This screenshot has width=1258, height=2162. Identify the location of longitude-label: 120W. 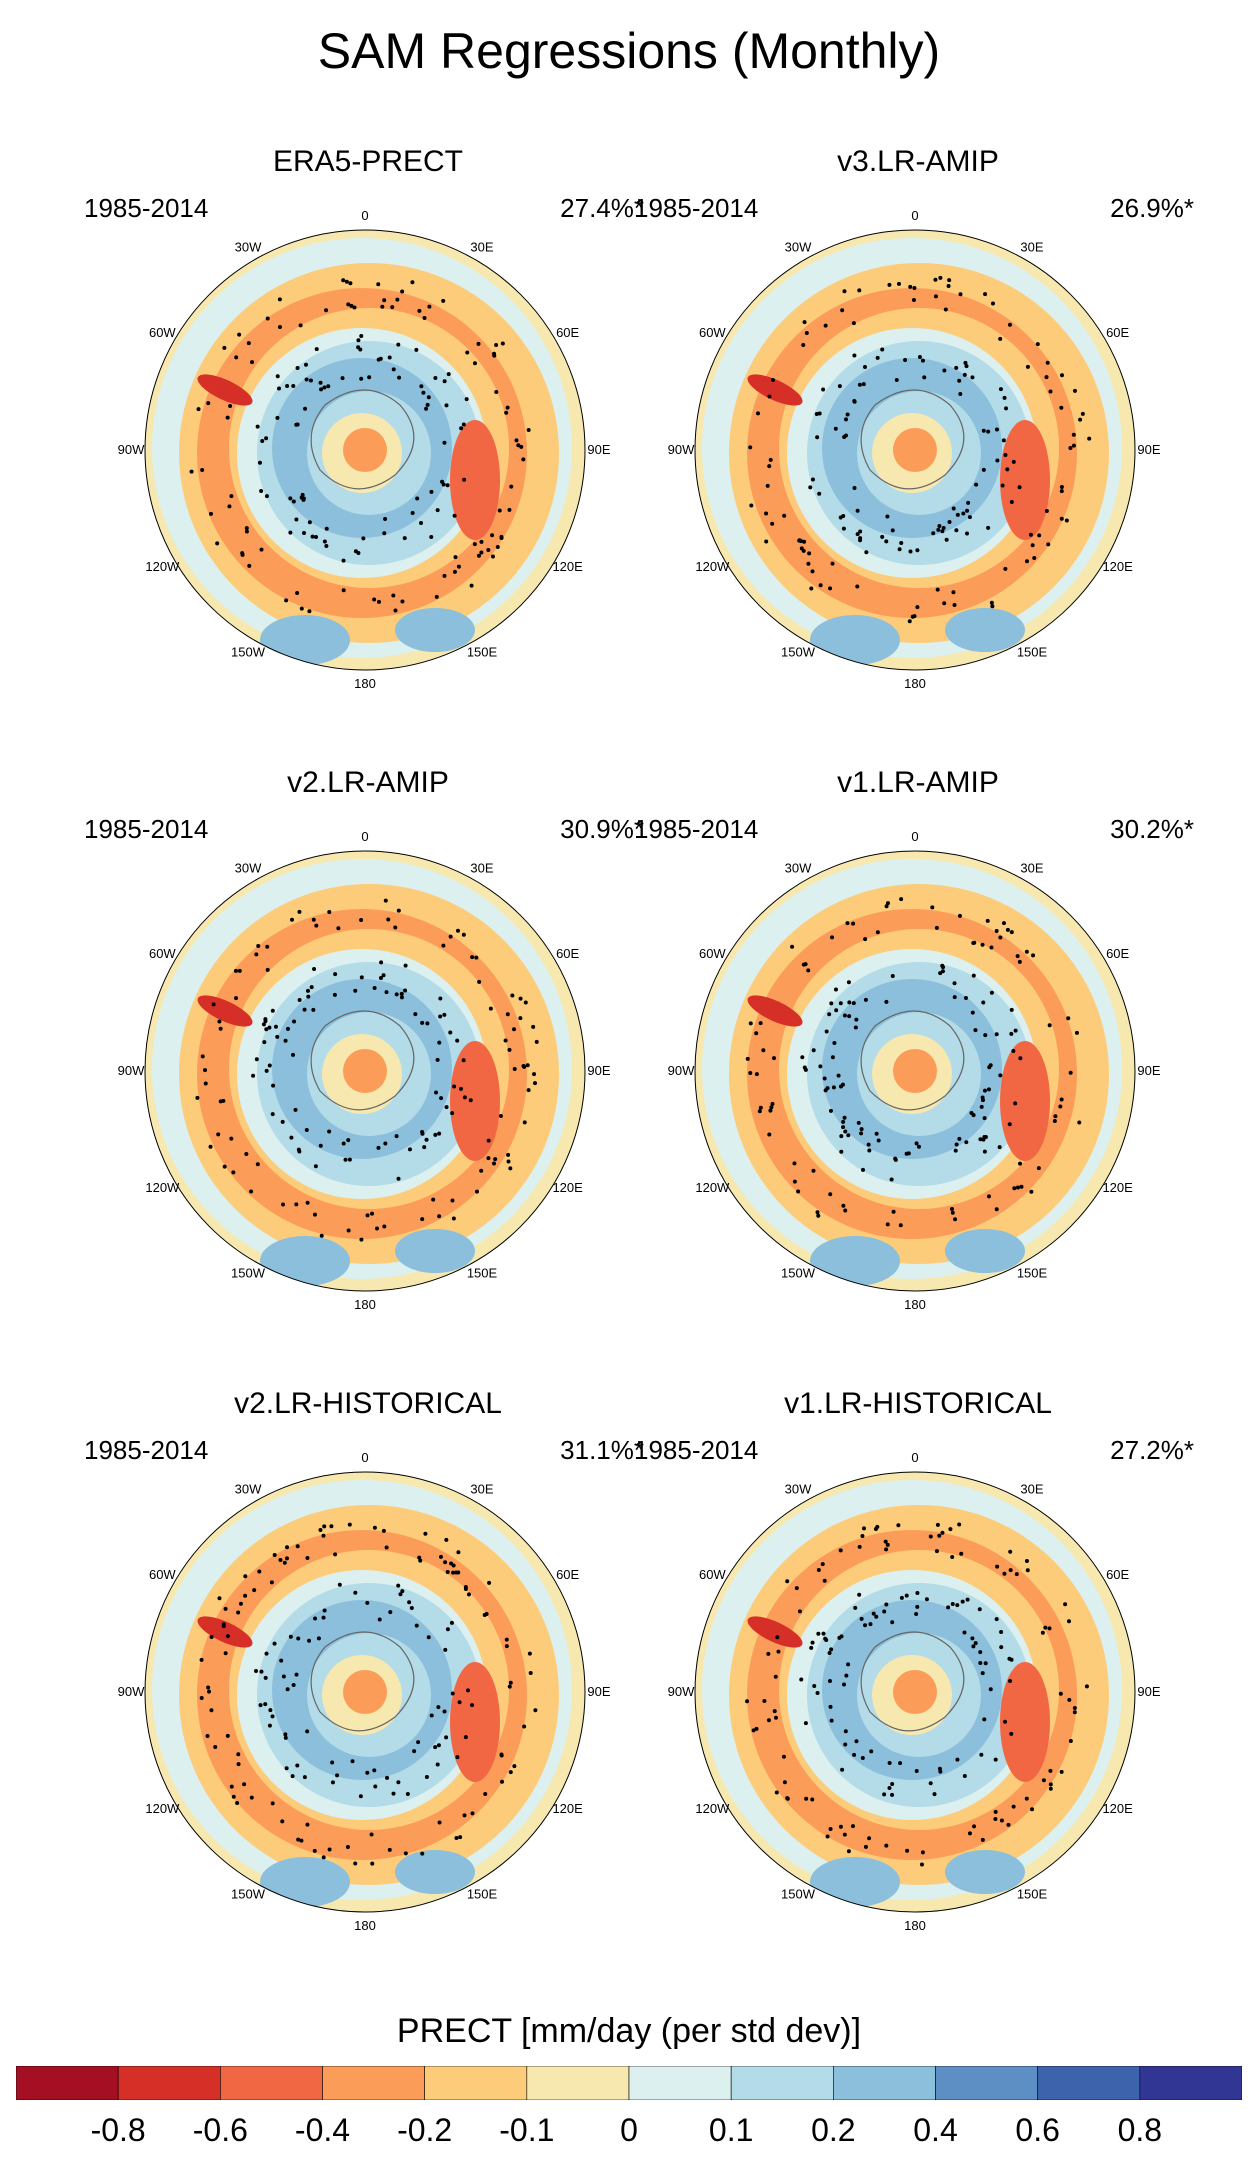
(712, 566).